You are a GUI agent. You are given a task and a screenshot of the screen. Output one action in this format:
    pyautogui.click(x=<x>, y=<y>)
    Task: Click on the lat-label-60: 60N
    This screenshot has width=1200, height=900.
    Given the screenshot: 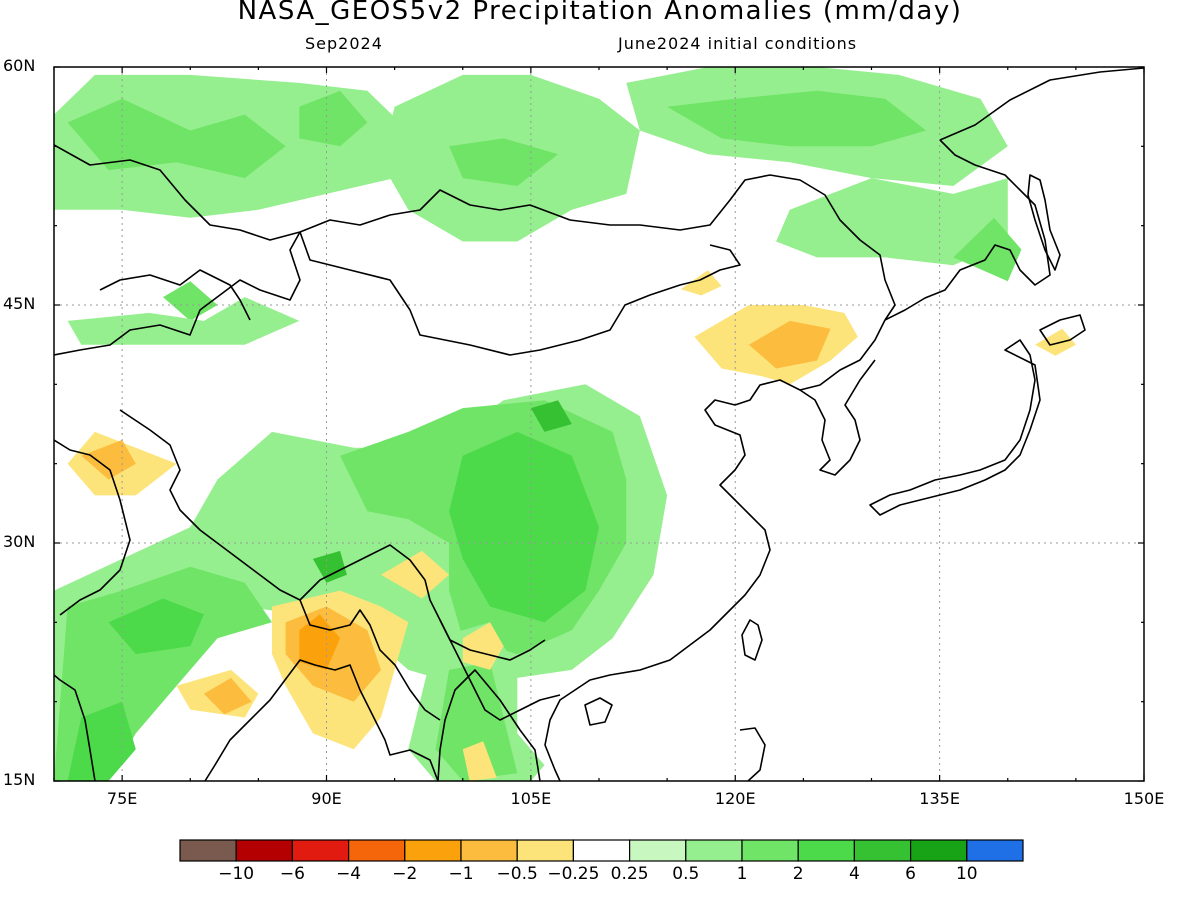 What is the action you would take?
    pyautogui.click(x=19, y=65)
    